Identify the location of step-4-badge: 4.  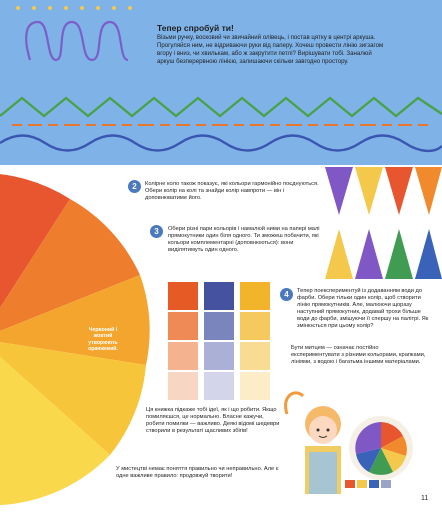
(286, 294).